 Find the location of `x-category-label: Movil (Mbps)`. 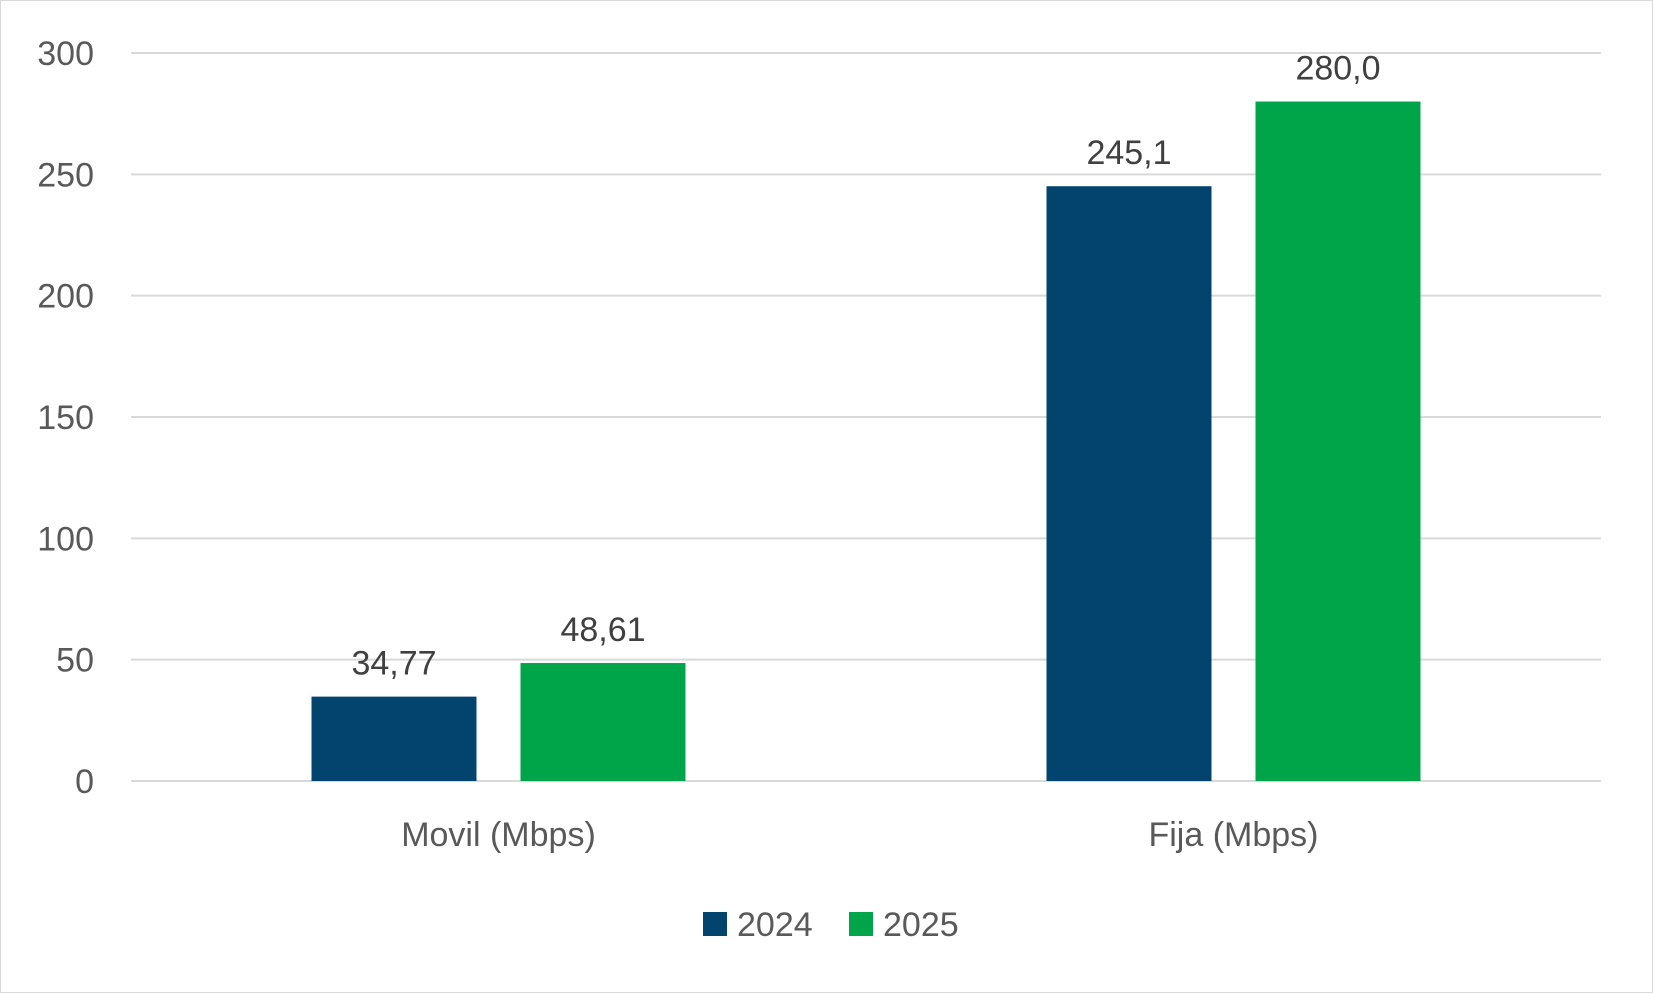

x-category-label: Movil (Mbps) is located at coordinates (498, 835).